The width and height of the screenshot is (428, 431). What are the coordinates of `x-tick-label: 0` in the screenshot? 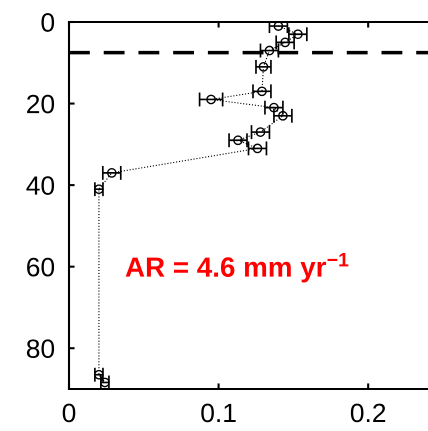 It's located at (69, 413).